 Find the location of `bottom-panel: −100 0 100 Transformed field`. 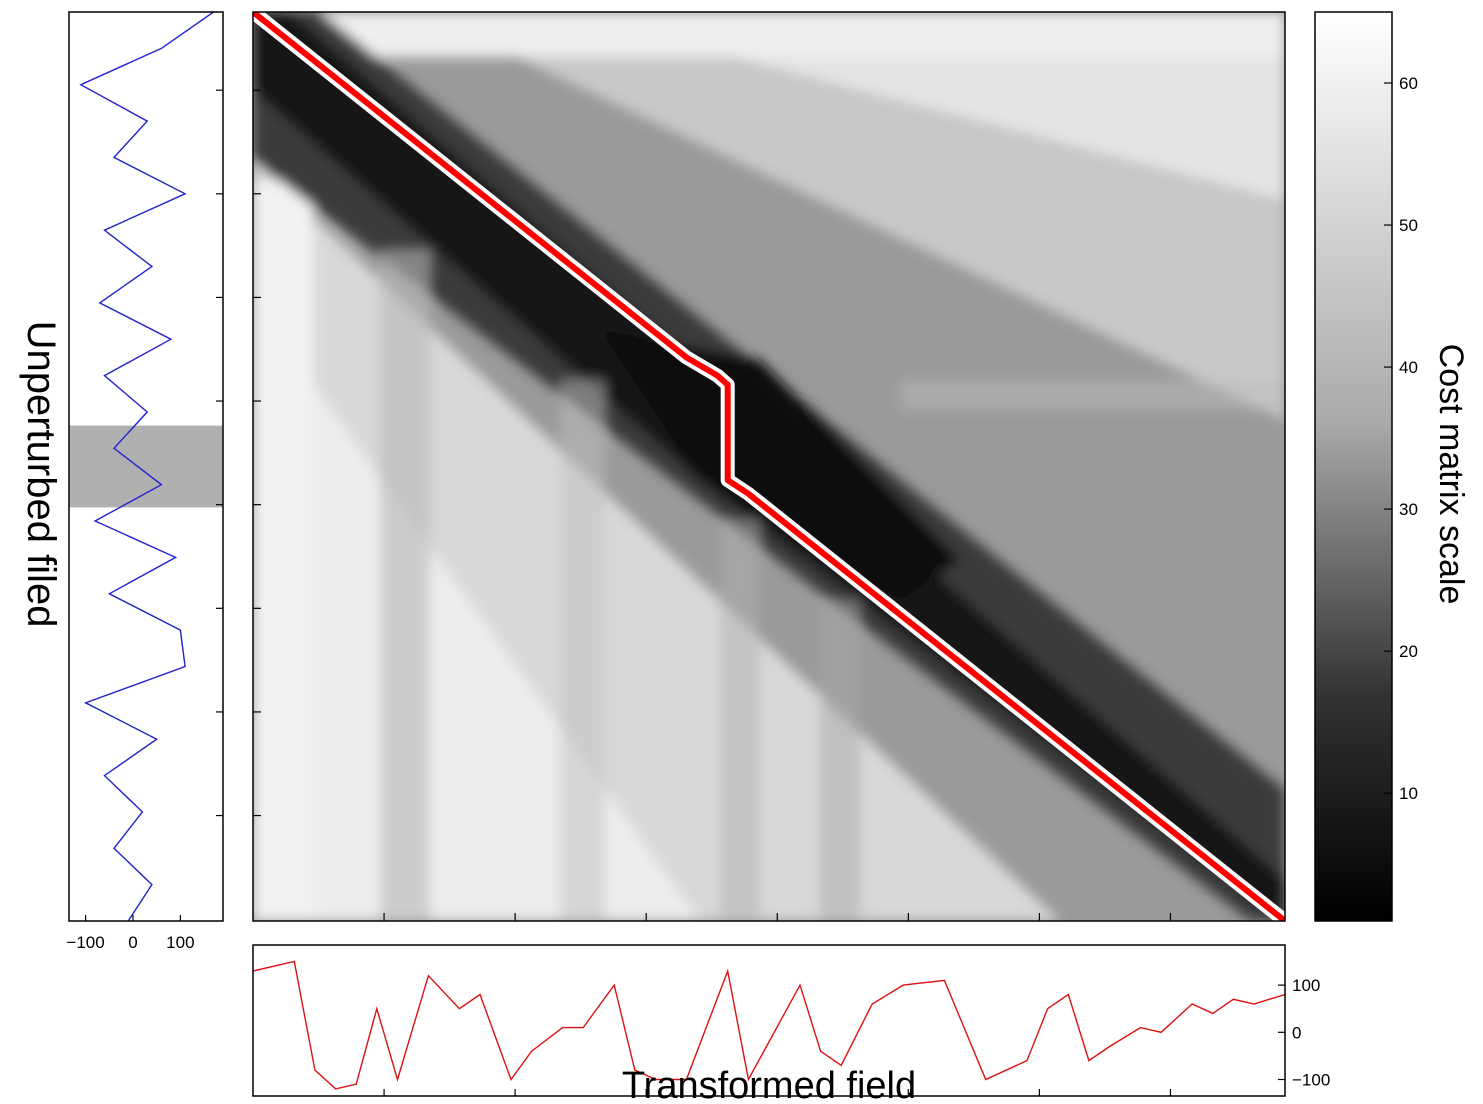

bottom-panel: −100 0 100 Transformed field is located at coordinates (791, 1024).